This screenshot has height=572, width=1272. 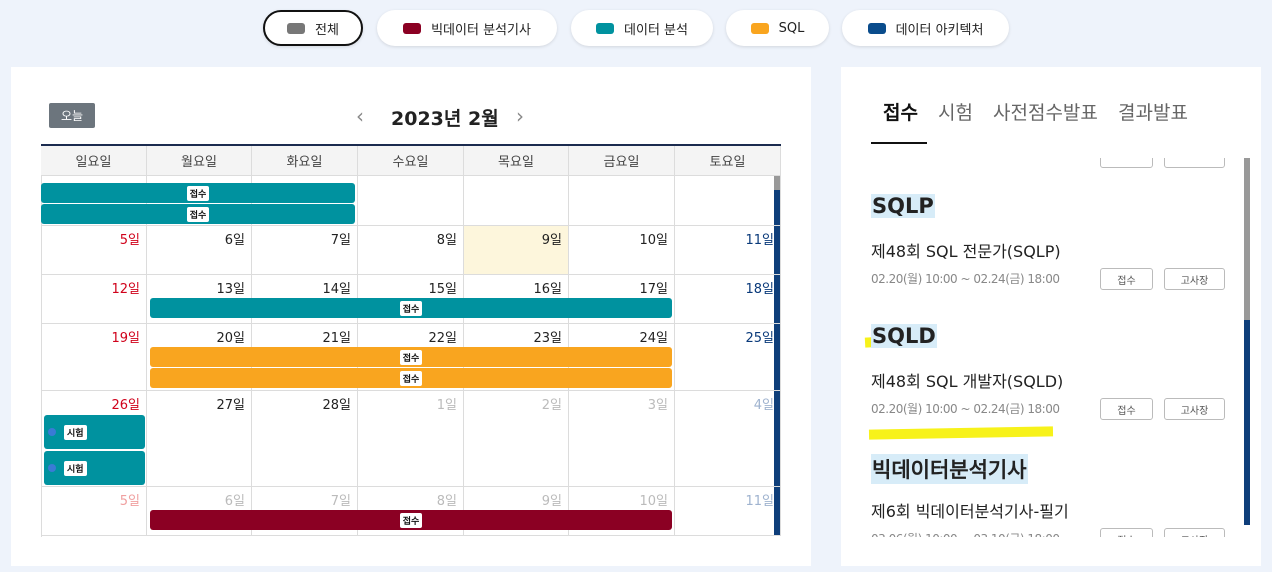 I want to click on exam-heading: 빅데이터분석기사, so click(x=949, y=469).